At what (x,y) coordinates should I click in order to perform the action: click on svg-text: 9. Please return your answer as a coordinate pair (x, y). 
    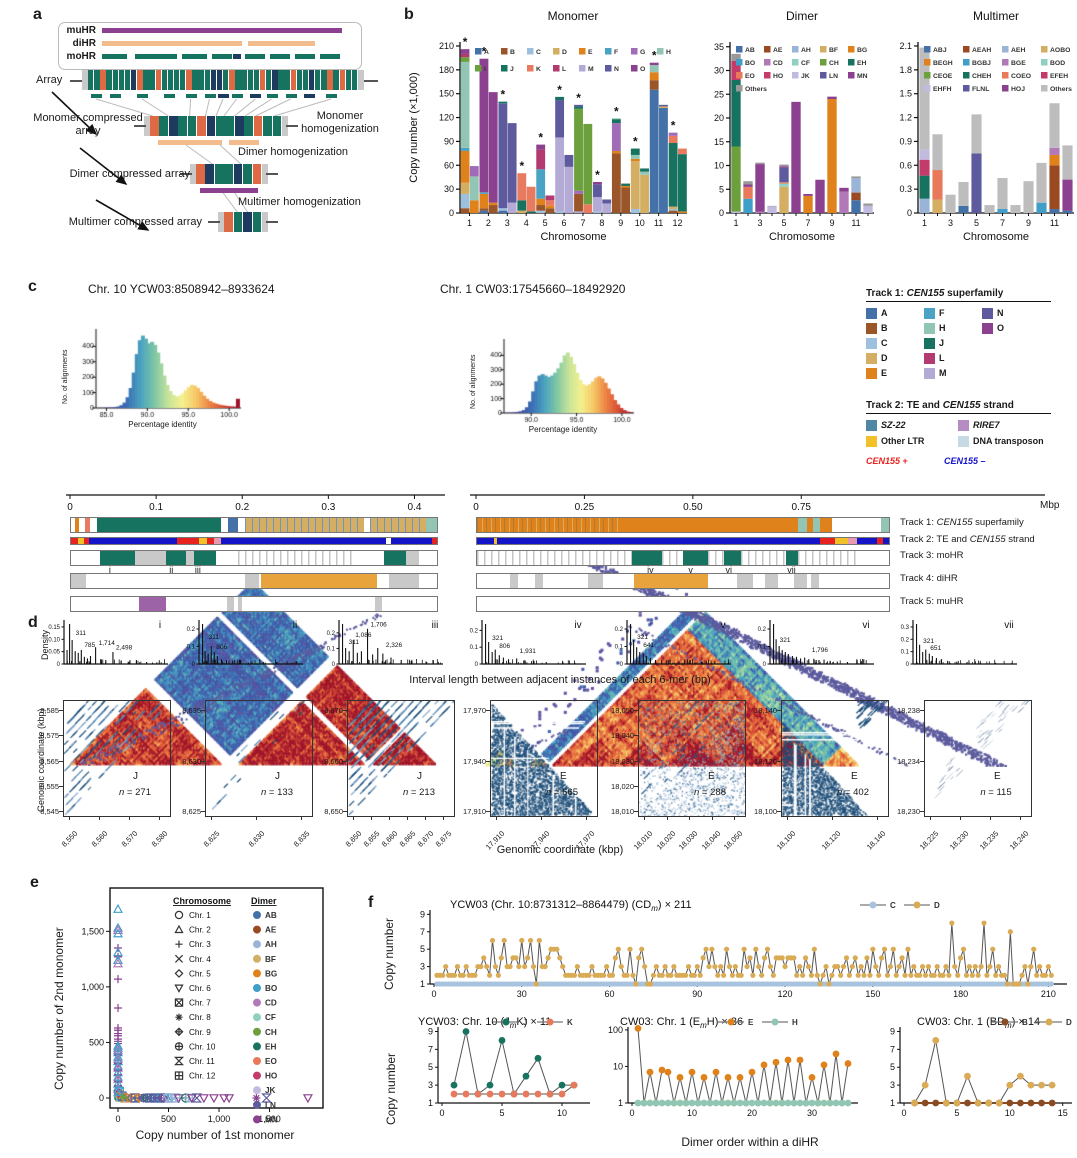
    Looking at the image, I should click on (1028, 223).